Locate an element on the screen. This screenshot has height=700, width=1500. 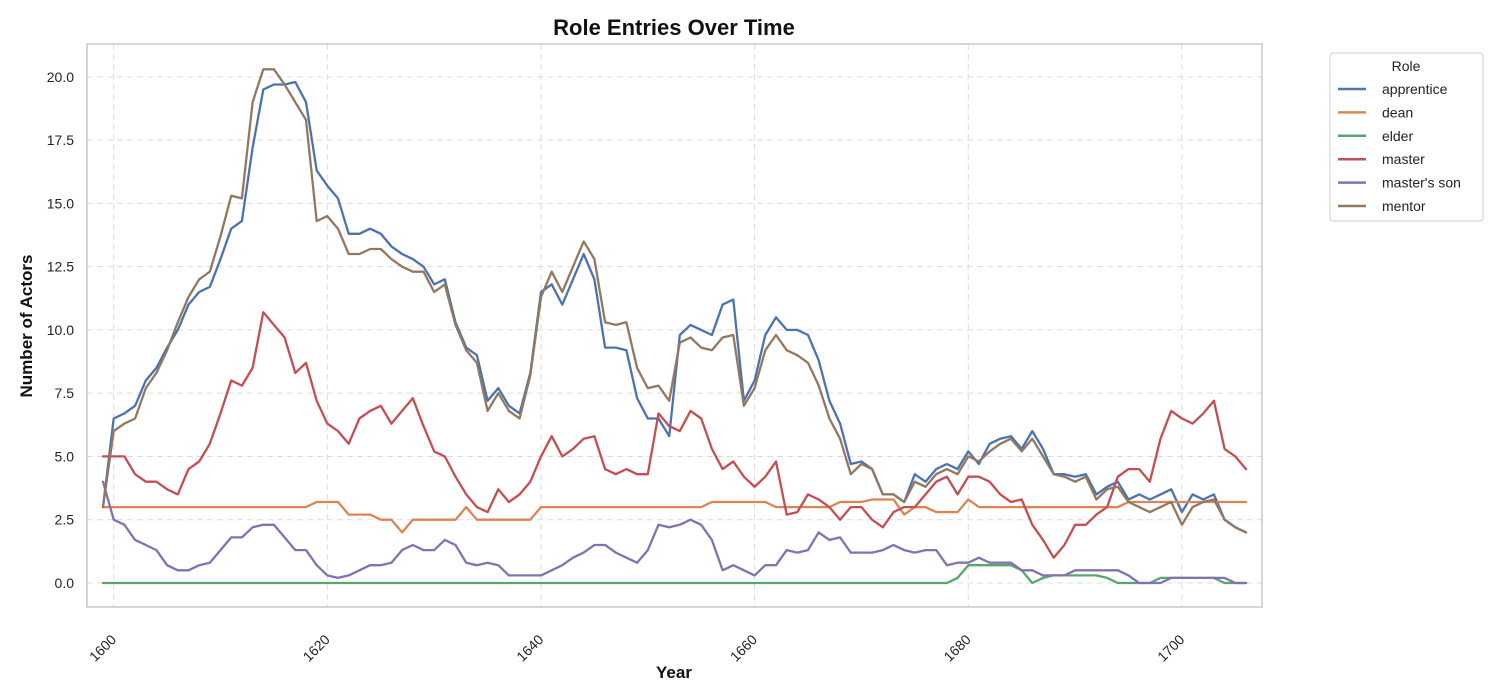
x-axis-title: Year is located at coordinates (674, 672).